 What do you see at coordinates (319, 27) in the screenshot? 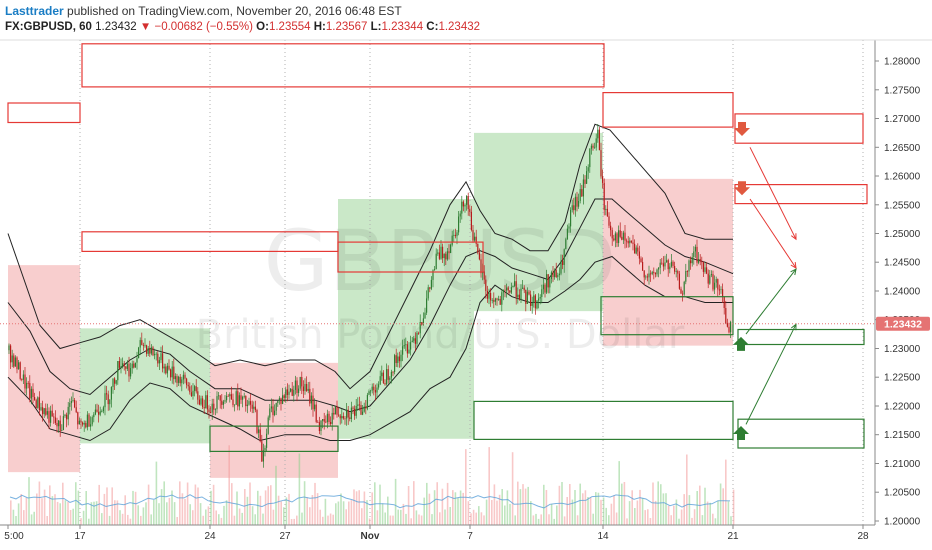
I see `high-label: H:` at bounding box center [319, 27].